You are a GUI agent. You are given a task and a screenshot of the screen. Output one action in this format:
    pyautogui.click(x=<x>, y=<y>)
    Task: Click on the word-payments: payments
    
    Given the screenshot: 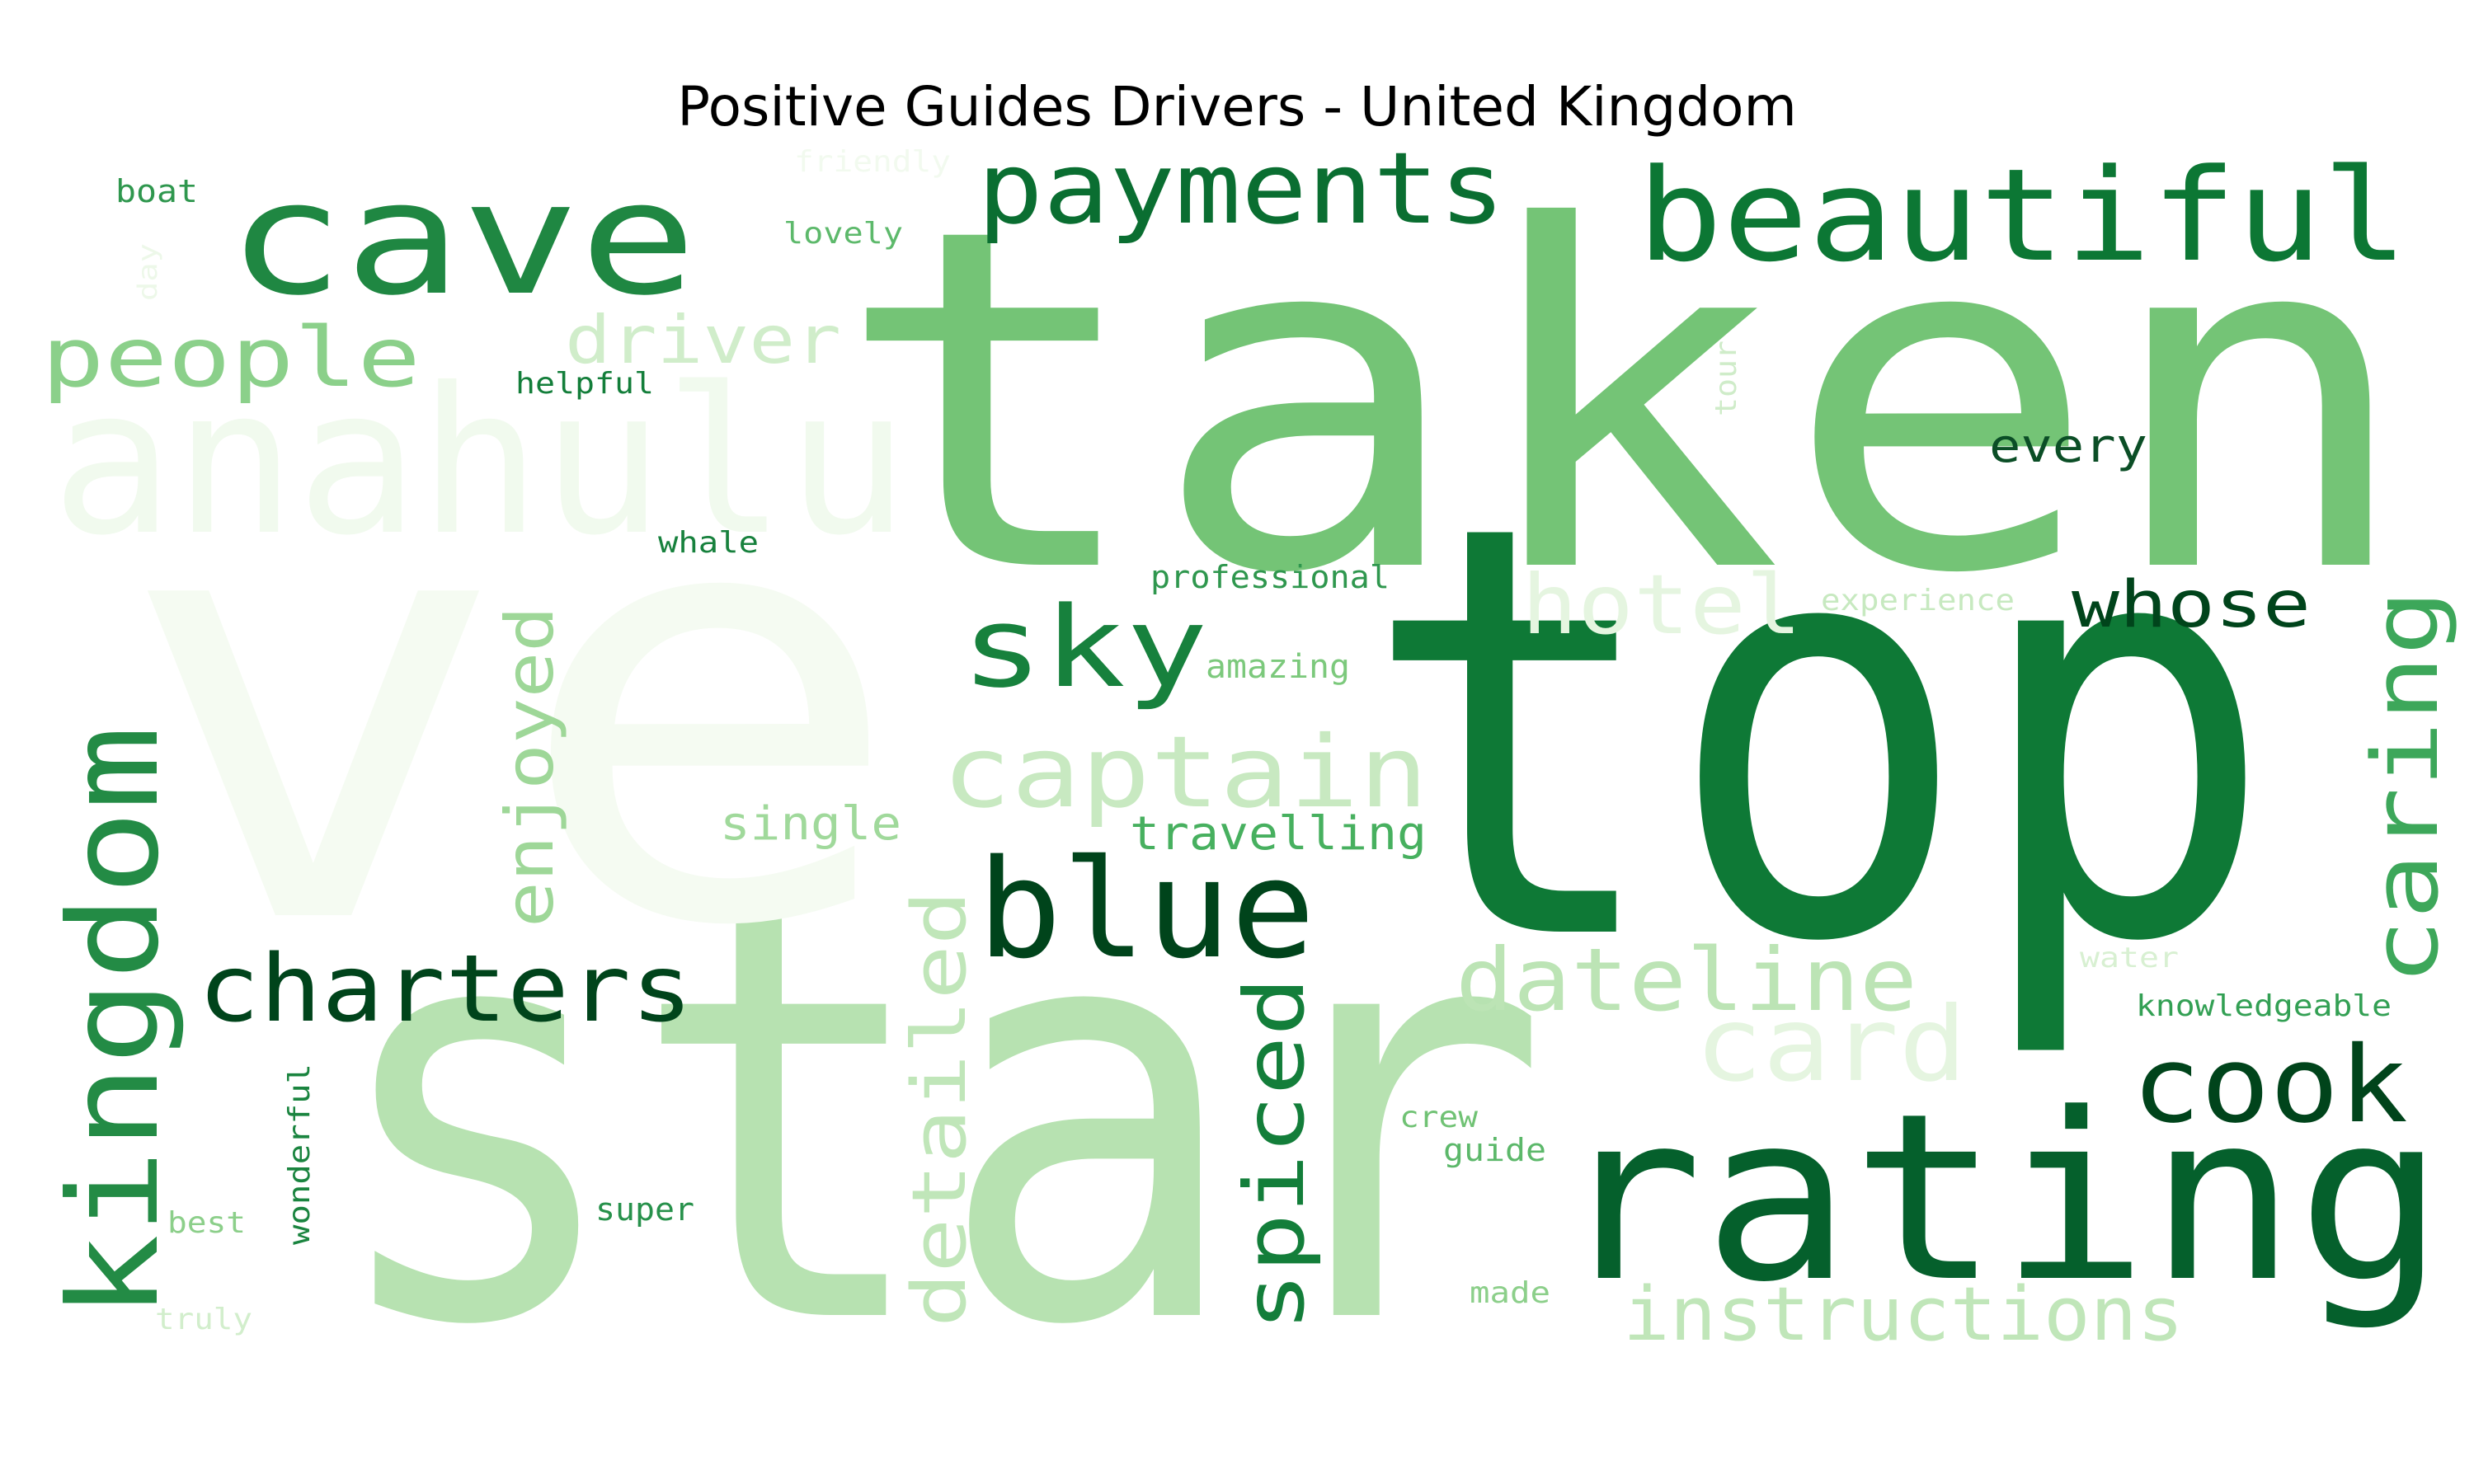 What is the action you would take?
    pyautogui.click(x=1241, y=189)
    